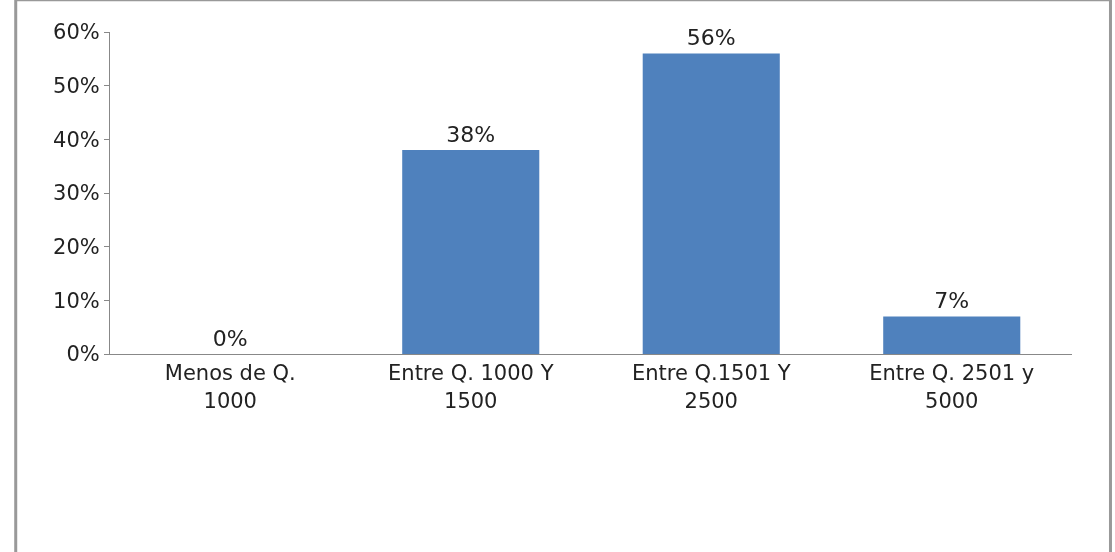 This screenshot has width=1115, height=552. I want to click on y-tick-label: 40%, so click(76, 139).